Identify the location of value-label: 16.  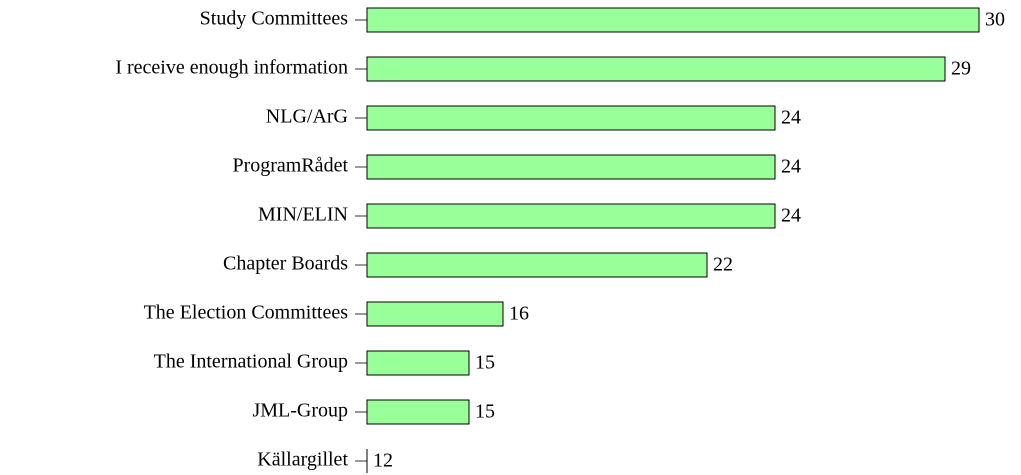
(519, 314).